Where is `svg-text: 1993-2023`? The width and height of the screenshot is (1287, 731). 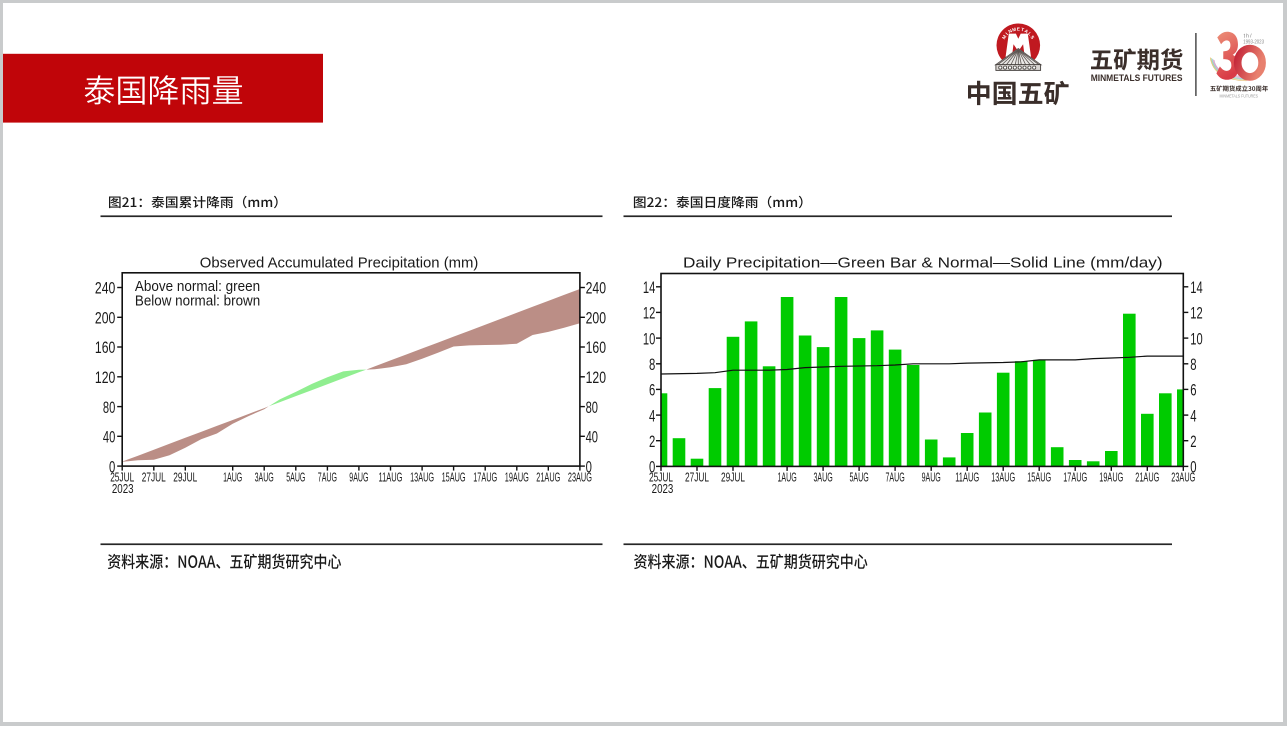
svg-text: 1993-2023 is located at coordinates (1253, 43).